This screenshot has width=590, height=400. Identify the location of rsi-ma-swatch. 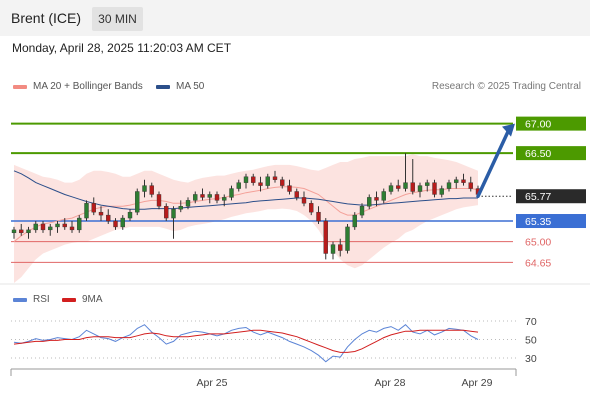
(69, 299).